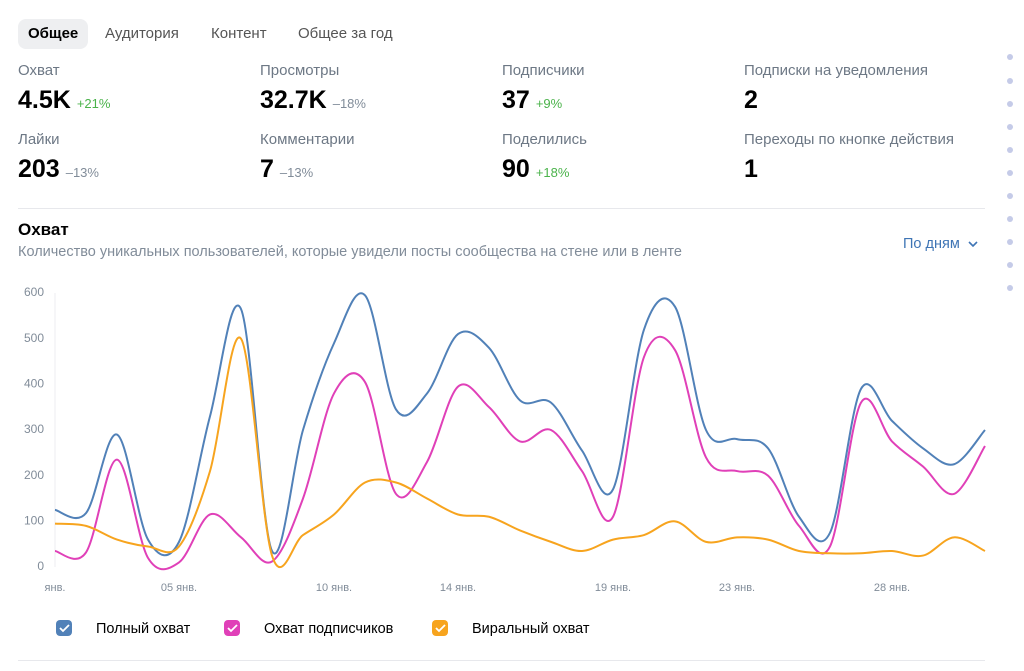  What do you see at coordinates (39, 139) in the screenshot?
I see `stat-label: Лайки` at bounding box center [39, 139].